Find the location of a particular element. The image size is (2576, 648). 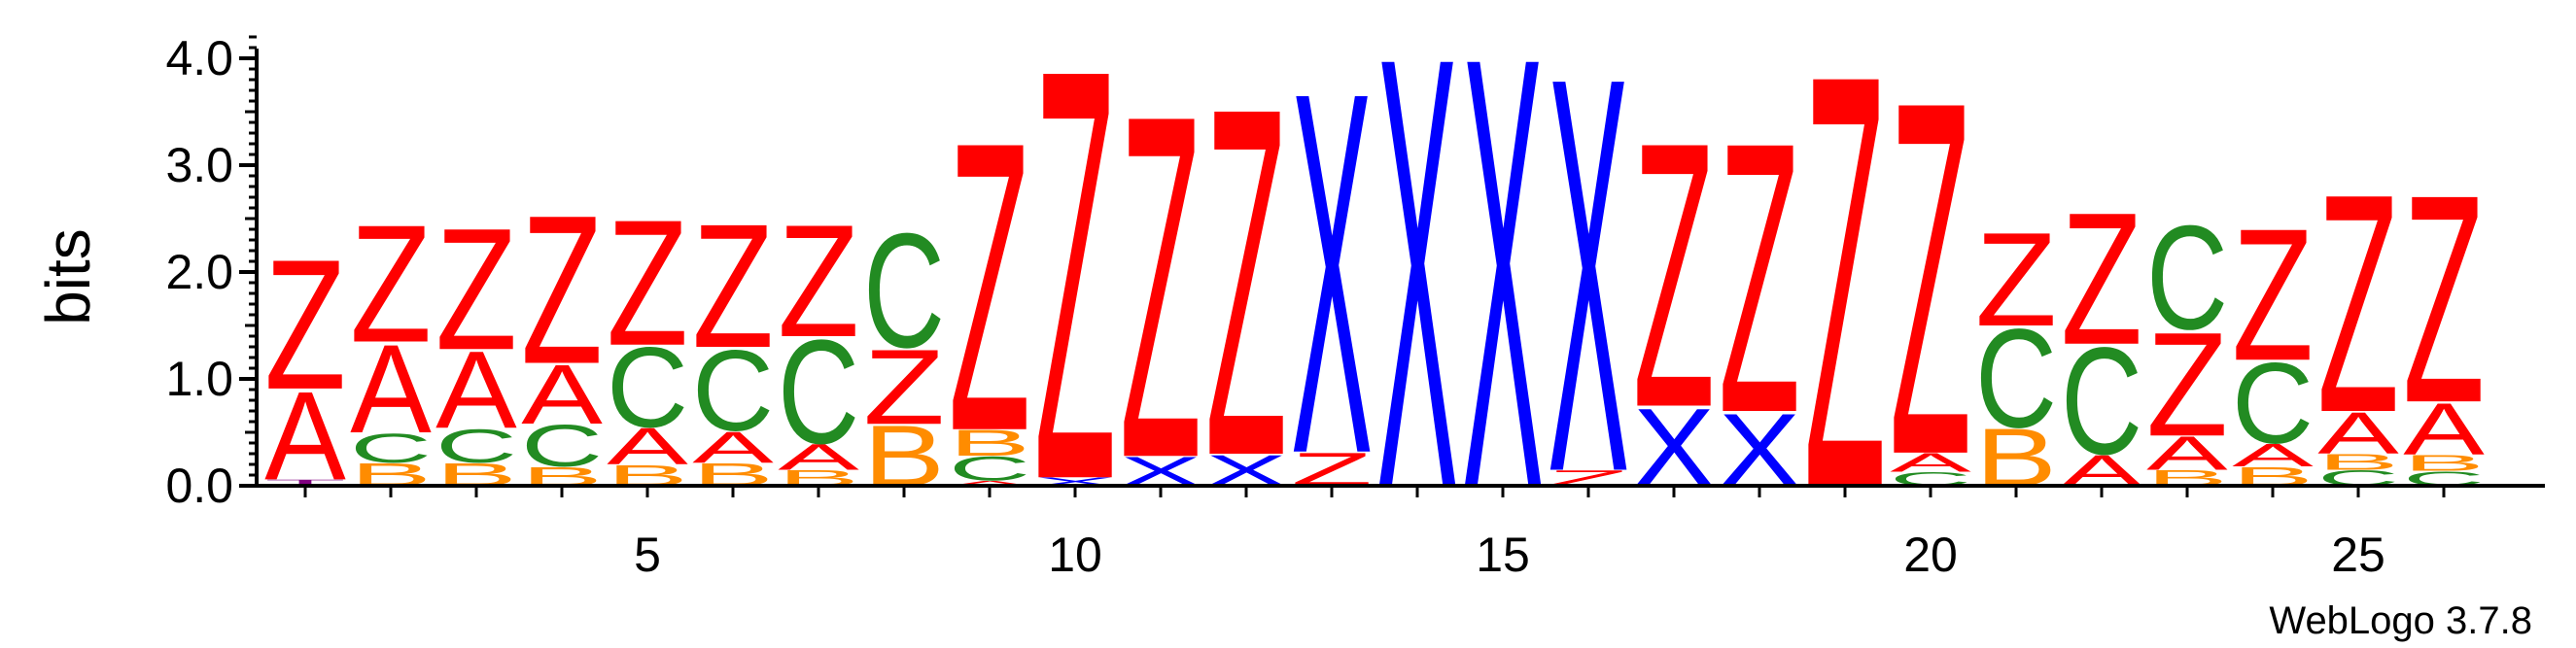

x-tick-label: 25 is located at coordinates (2358, 555).